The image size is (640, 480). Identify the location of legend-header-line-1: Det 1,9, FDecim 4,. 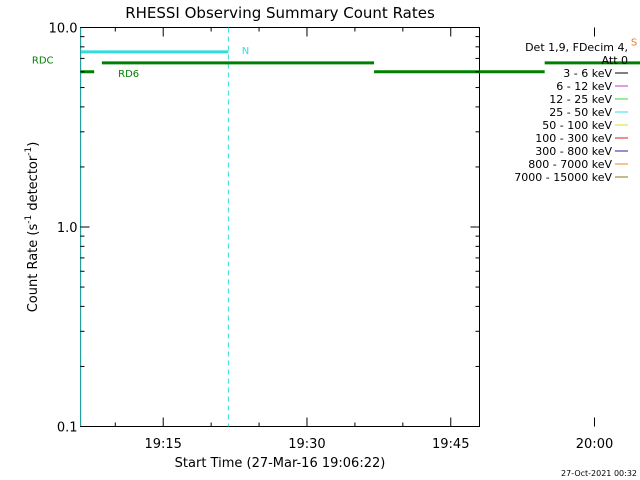
(576, 47).